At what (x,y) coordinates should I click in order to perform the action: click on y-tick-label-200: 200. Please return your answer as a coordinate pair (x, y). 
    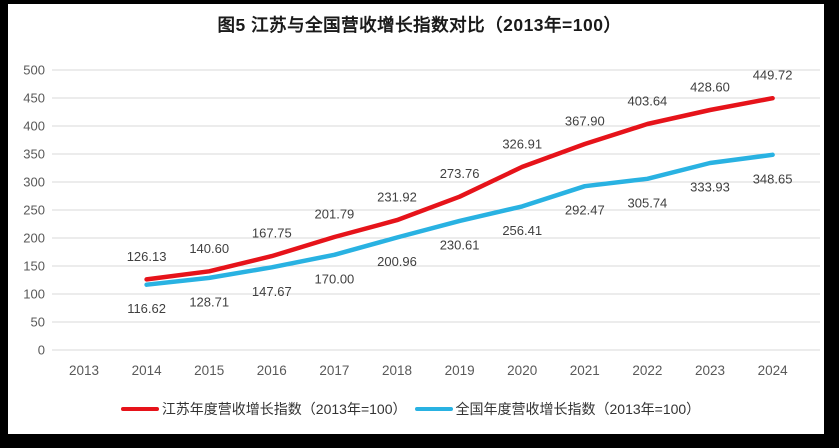
    Looking at the image, I should click on (34, 238).